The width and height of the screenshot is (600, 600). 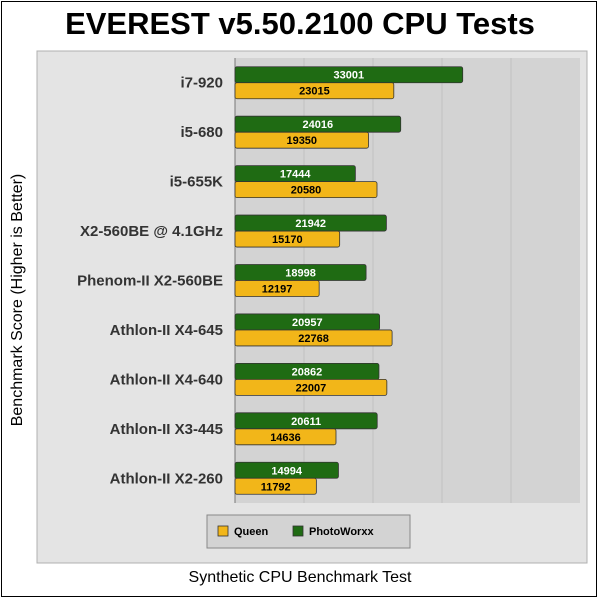 I want to click on category-label: i5-655K, so click(x=197, y=182).